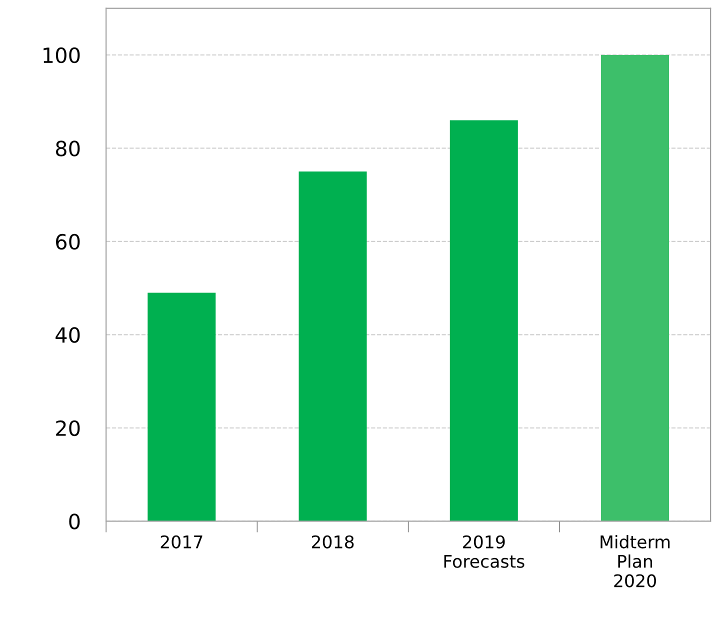  Describe the element at coordinates (68, 335) in the screenshot. I see `y-tick-label: 40` at that location.